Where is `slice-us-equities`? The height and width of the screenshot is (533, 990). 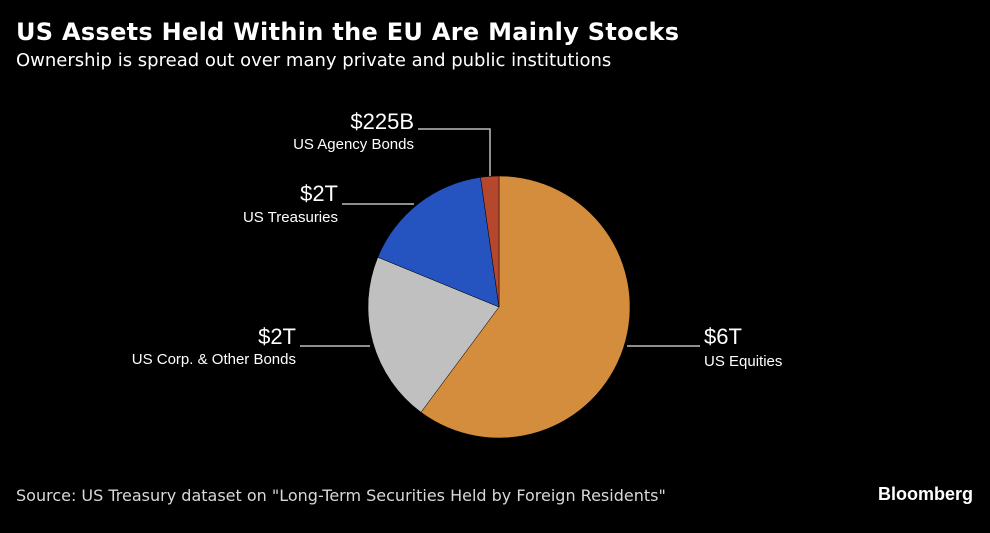
slice-us-equities is located at coordinates (525, 307).